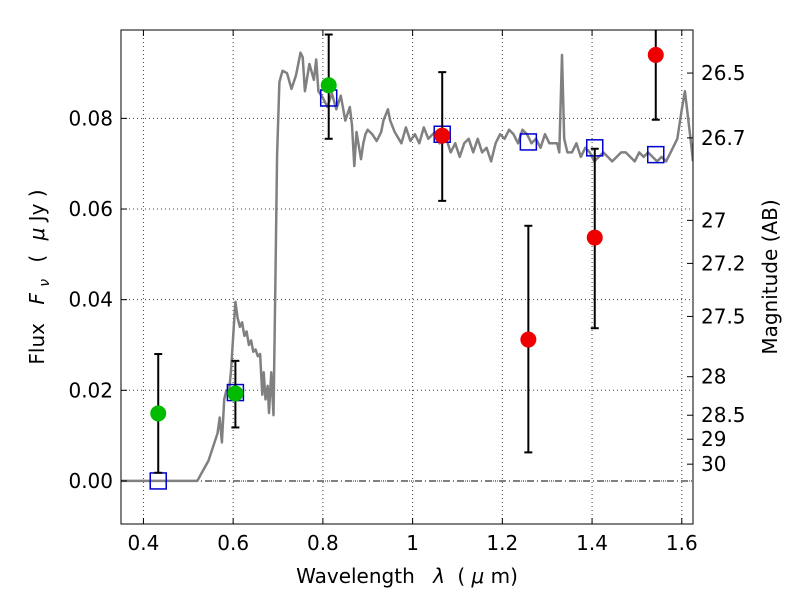 The height and width of the screenshot is (600, 800). Describe the element at coordinates (90, 209) in the screenshot. I see `y-tick-label: 0.06` at that location.